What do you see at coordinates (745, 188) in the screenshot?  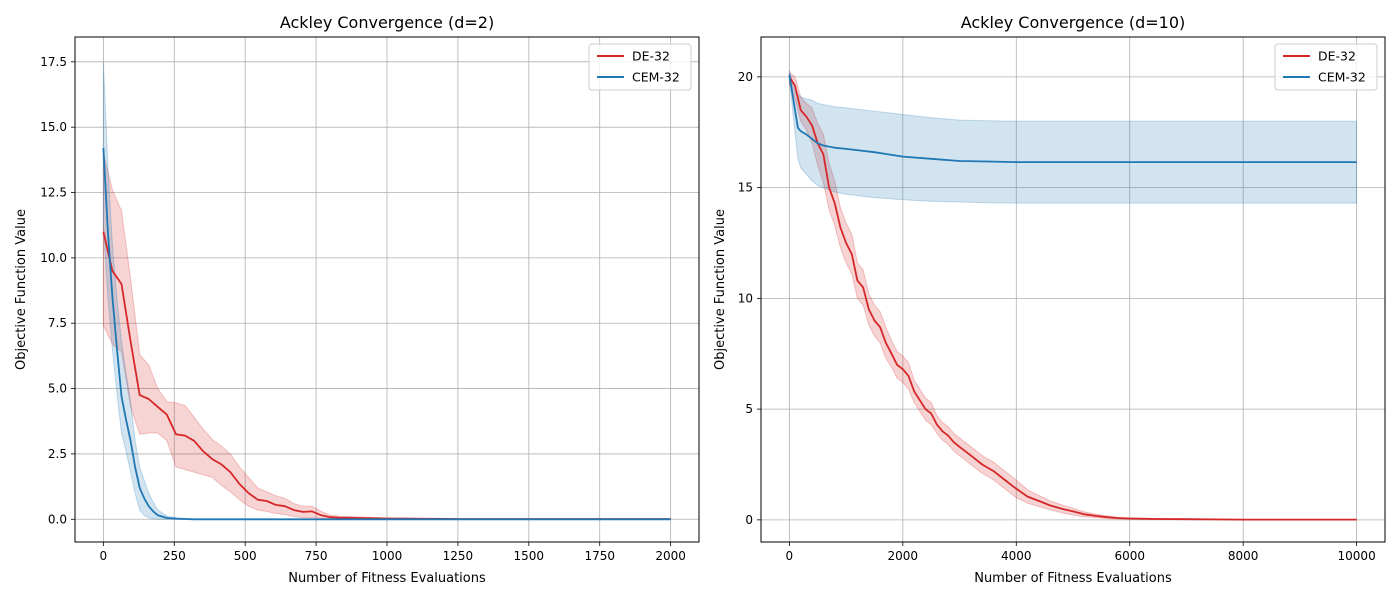 I see `right-y-tick-label: 15` at bounding box center [745, 188].